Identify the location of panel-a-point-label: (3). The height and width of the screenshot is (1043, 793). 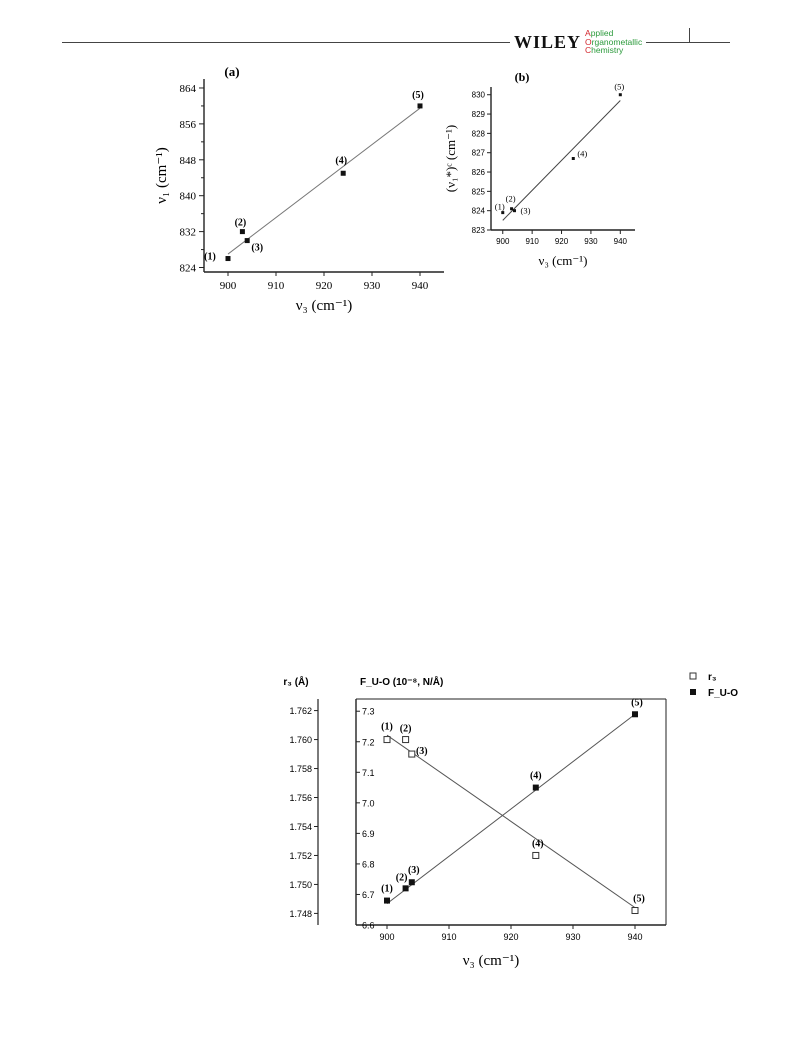
(257, 248).